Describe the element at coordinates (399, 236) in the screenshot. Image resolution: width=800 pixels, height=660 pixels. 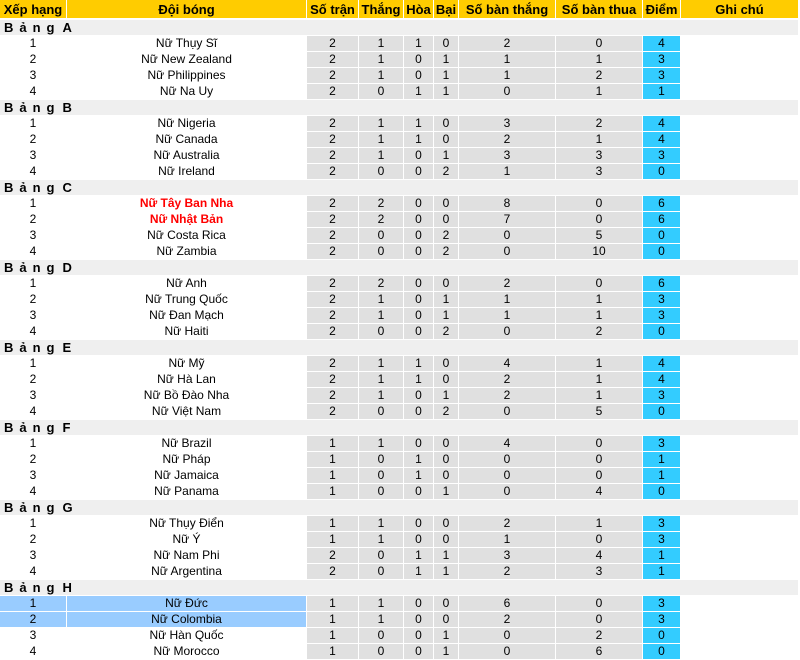
I see `team-row: 3 Nữ Costa Rica 2 0 0 2 0 5 0` at that location.